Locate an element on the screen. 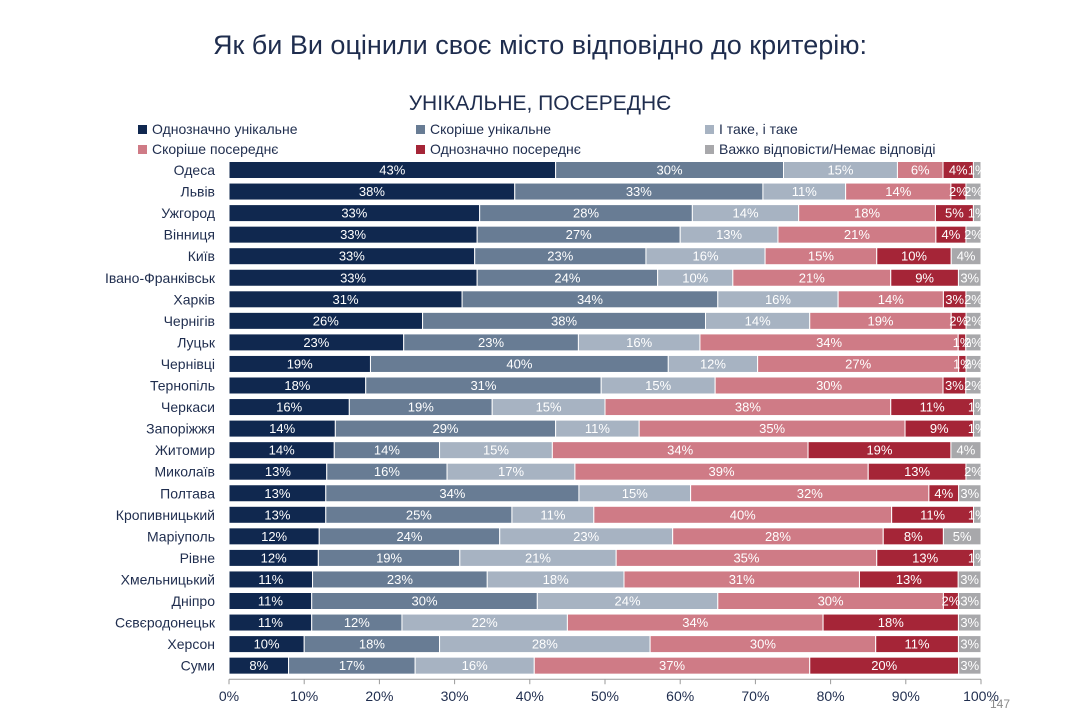 The width and height of the screenshot is (1080, 720). data-label: 22% is located at coordinates (485, 622).